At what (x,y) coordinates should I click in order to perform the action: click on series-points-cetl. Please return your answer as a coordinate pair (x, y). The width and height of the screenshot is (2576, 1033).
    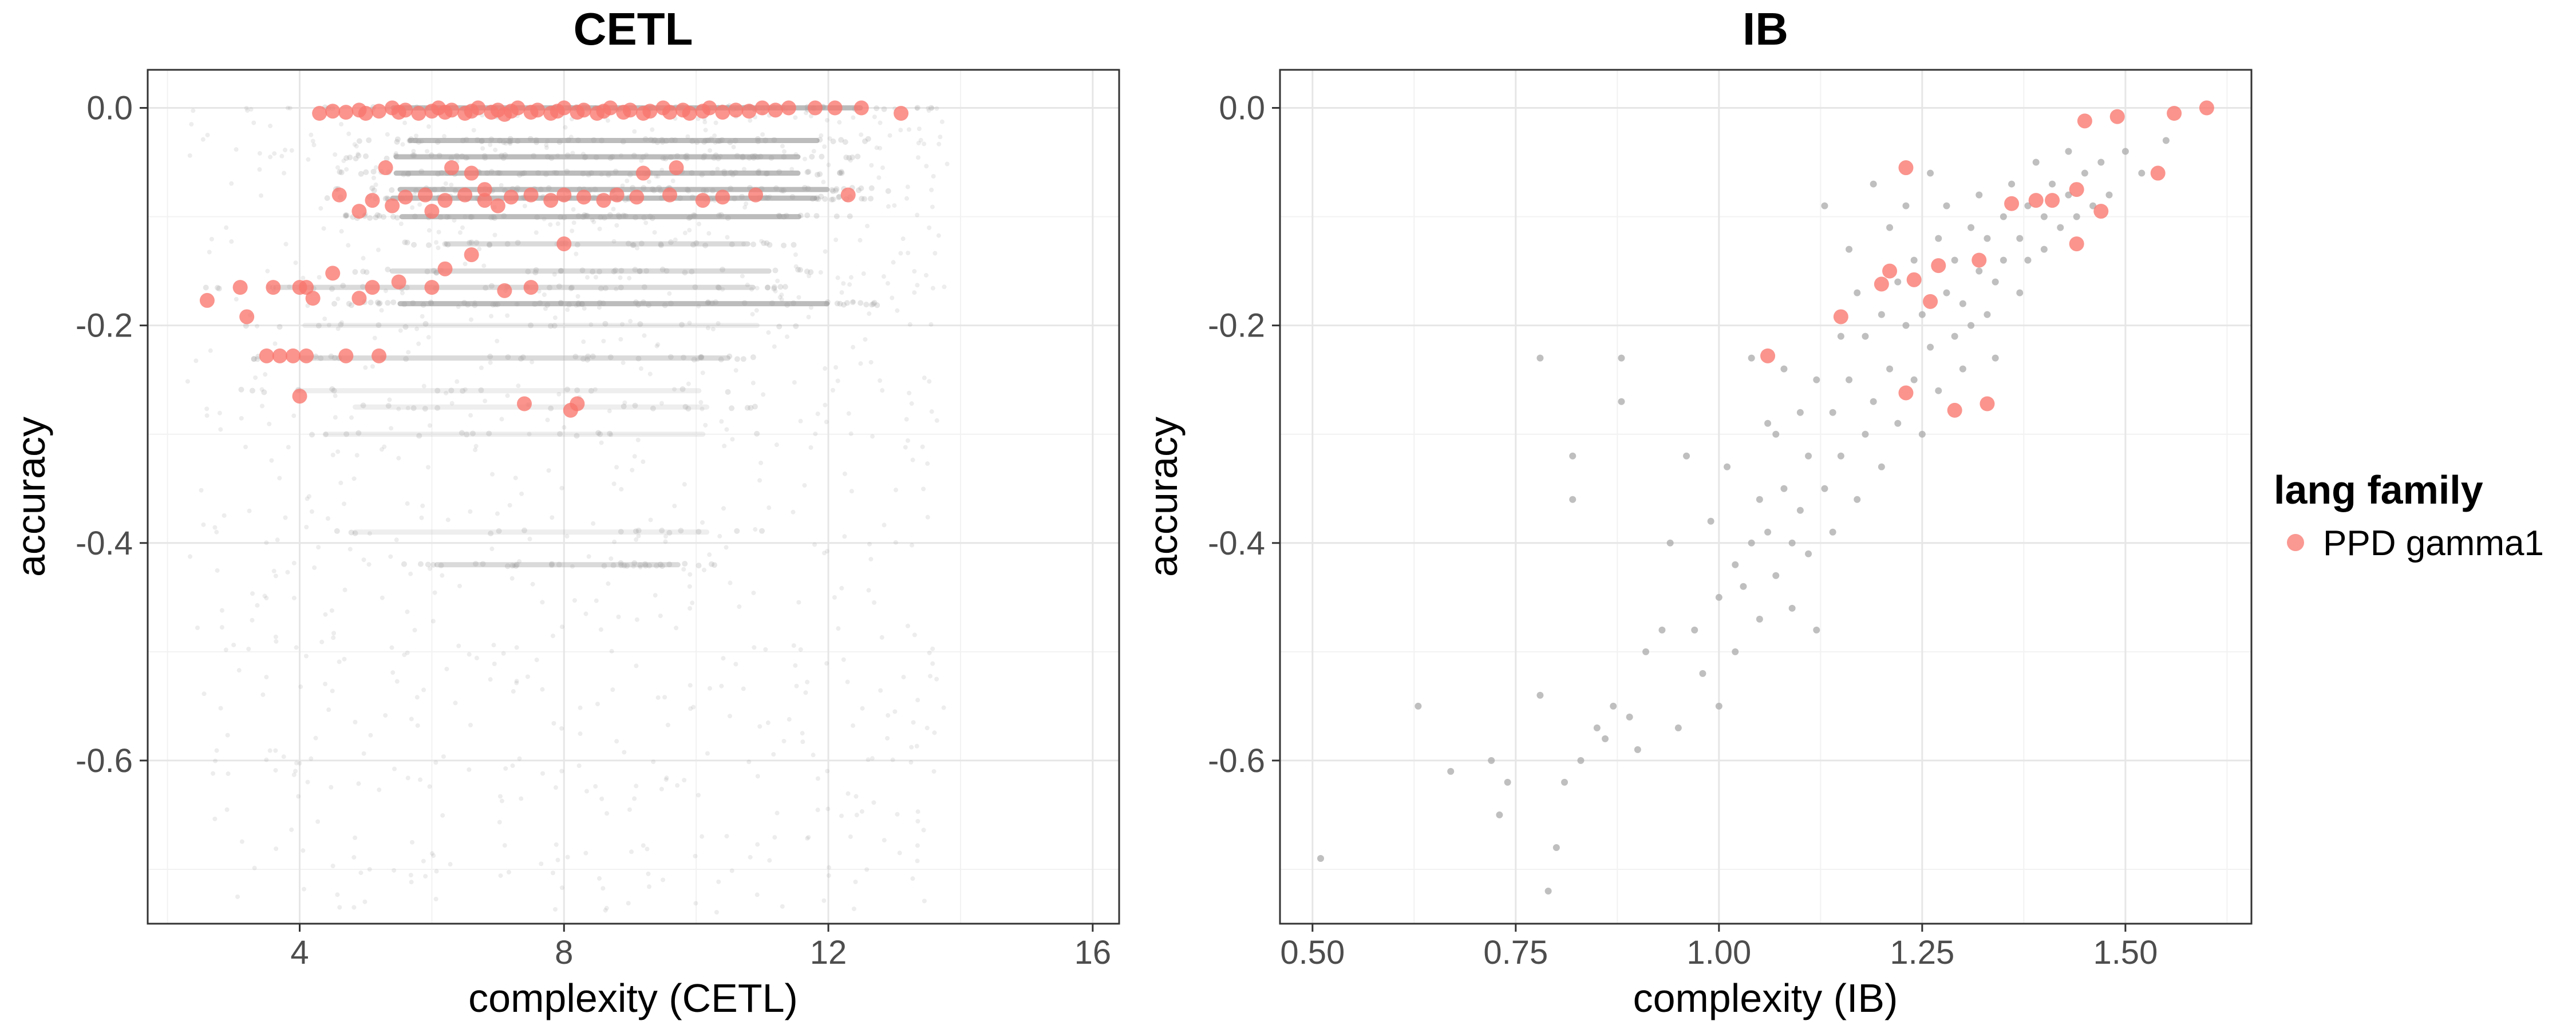
    Looking at the image, I should click on (554, 259).